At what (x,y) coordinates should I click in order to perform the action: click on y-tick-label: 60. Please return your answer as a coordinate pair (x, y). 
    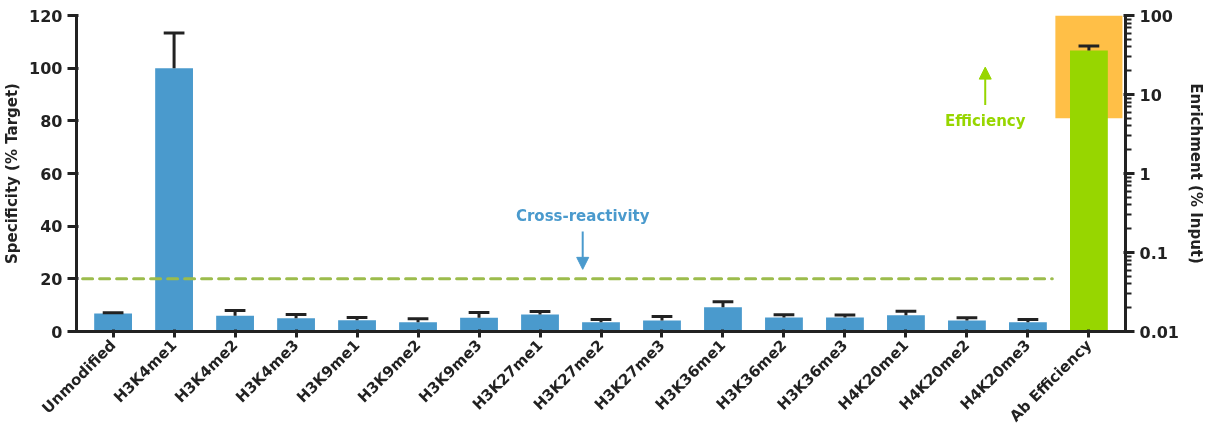
    Looking at the image, I should click on (51, 174).